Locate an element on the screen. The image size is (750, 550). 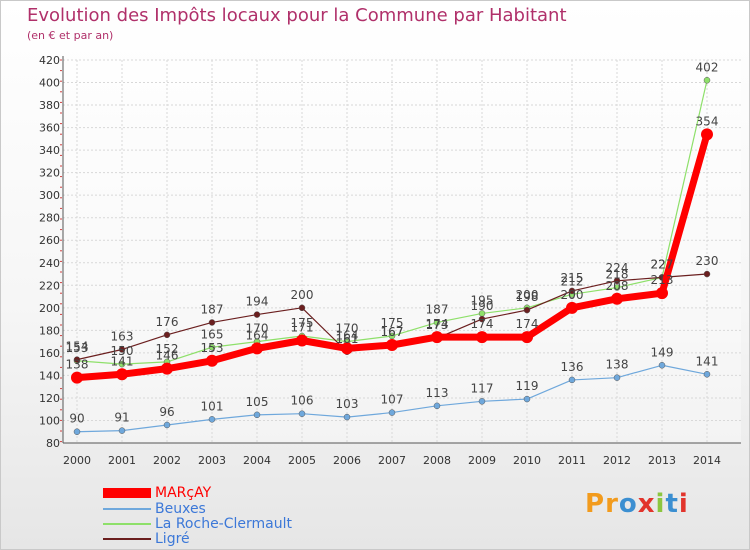
data-label-ligr-: 230 is located at coordinates (707, 261).